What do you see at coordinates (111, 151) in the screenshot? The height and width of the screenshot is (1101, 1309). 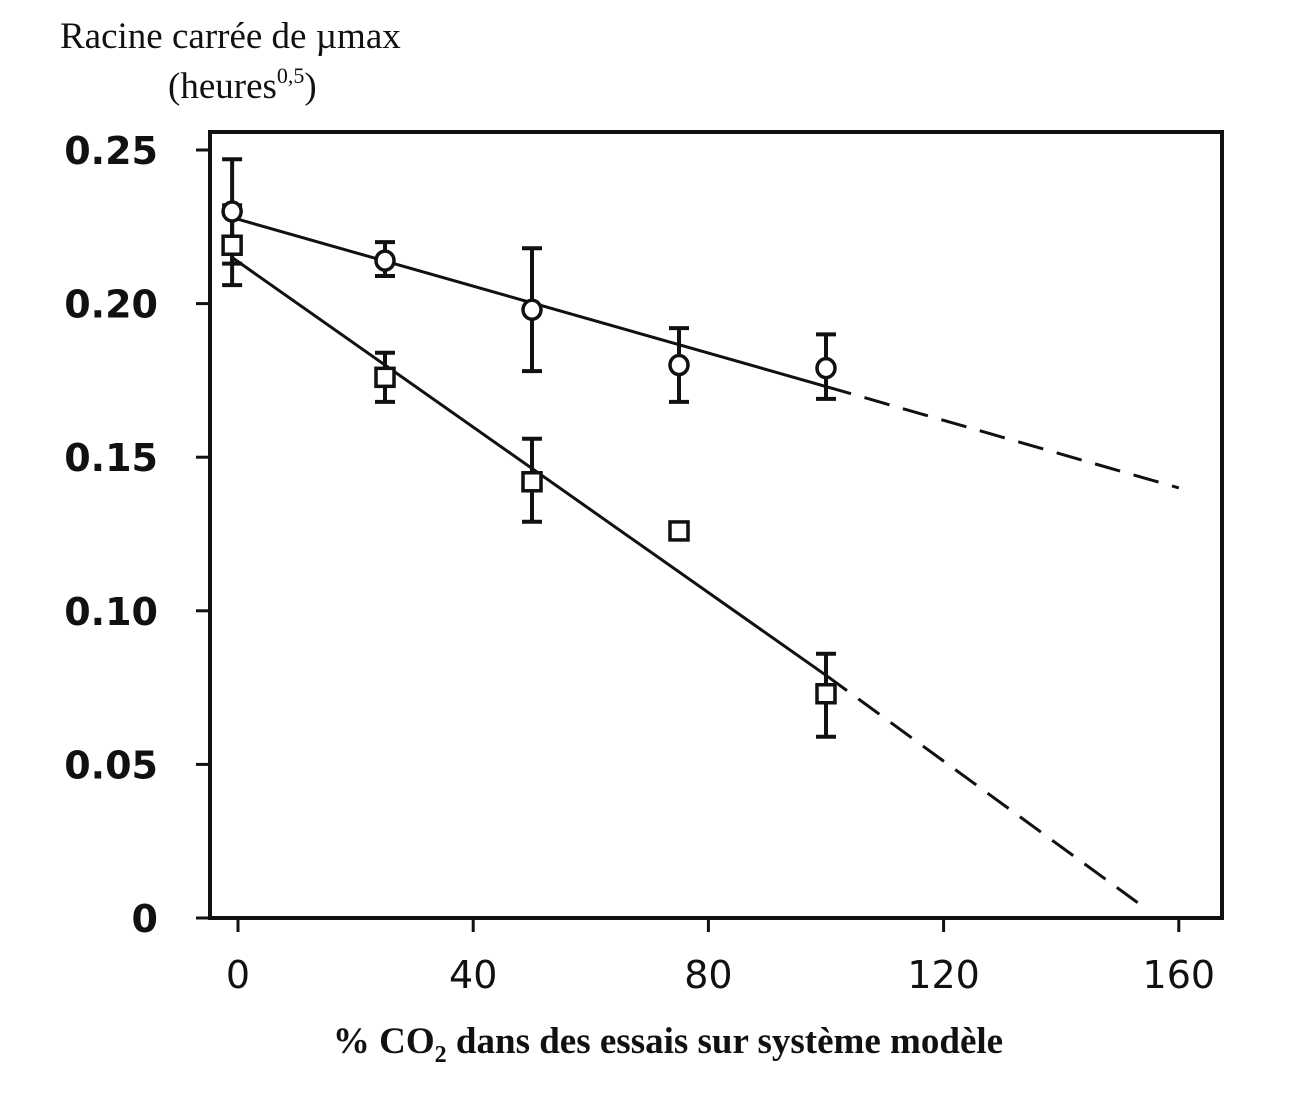 I see `y-tick-label: 0.25` at bounding box center [111, 151].